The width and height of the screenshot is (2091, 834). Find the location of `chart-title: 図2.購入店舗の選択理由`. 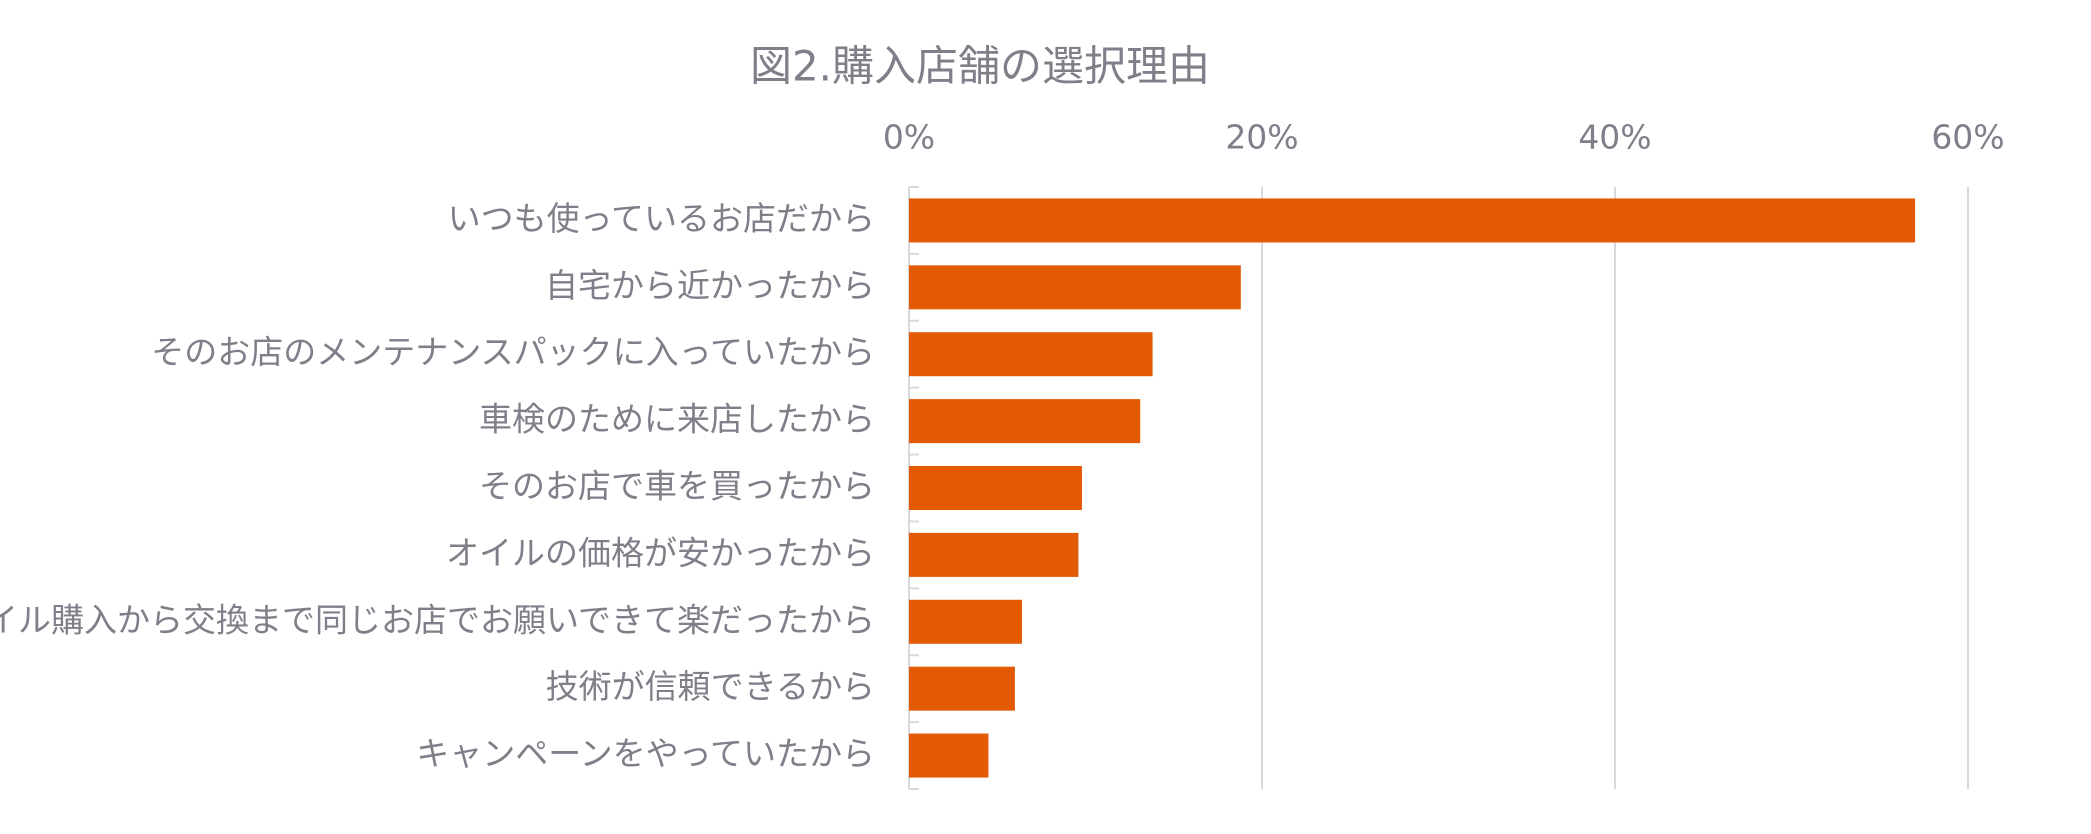

chart-title: 図2.購入店舗の選択理由 is located at coordinates (980, 66).